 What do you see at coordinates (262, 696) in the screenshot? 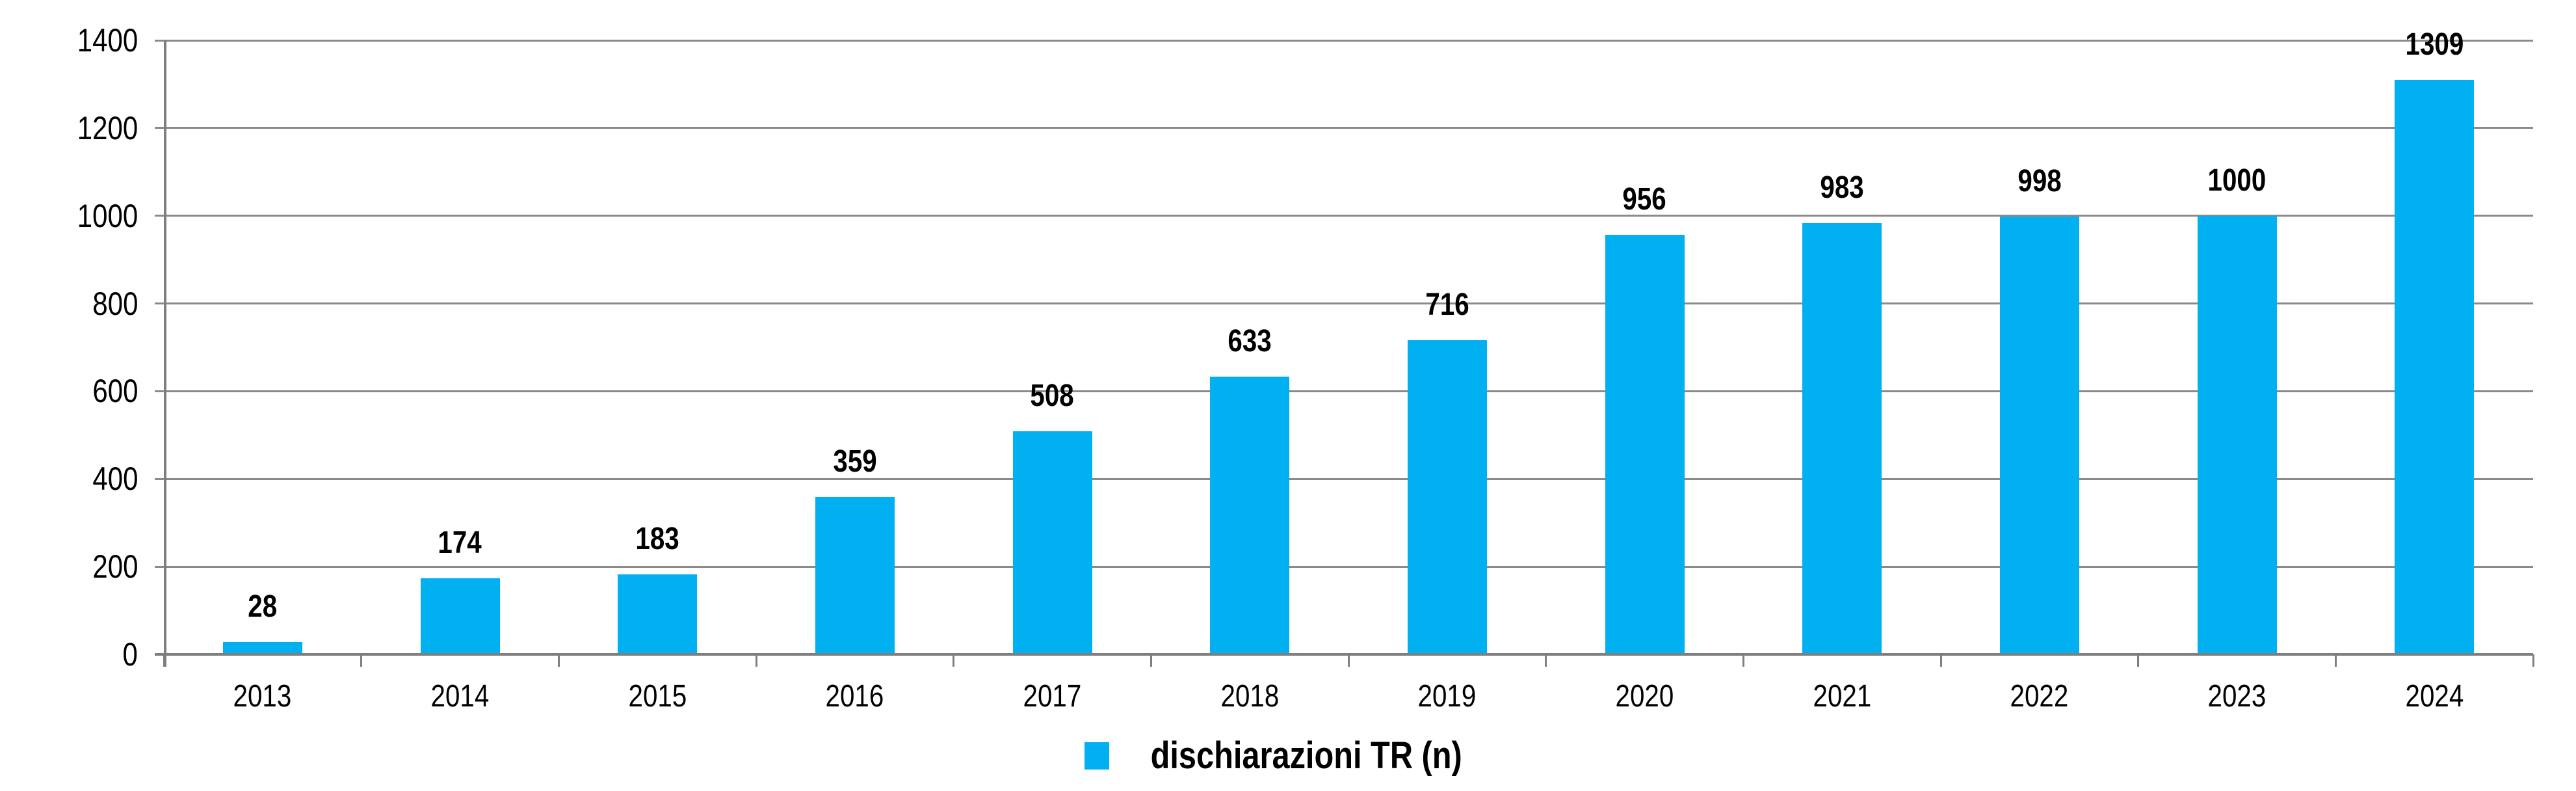
I see `x-axis-label-2013: 2013` at bounding box center [262, 696].